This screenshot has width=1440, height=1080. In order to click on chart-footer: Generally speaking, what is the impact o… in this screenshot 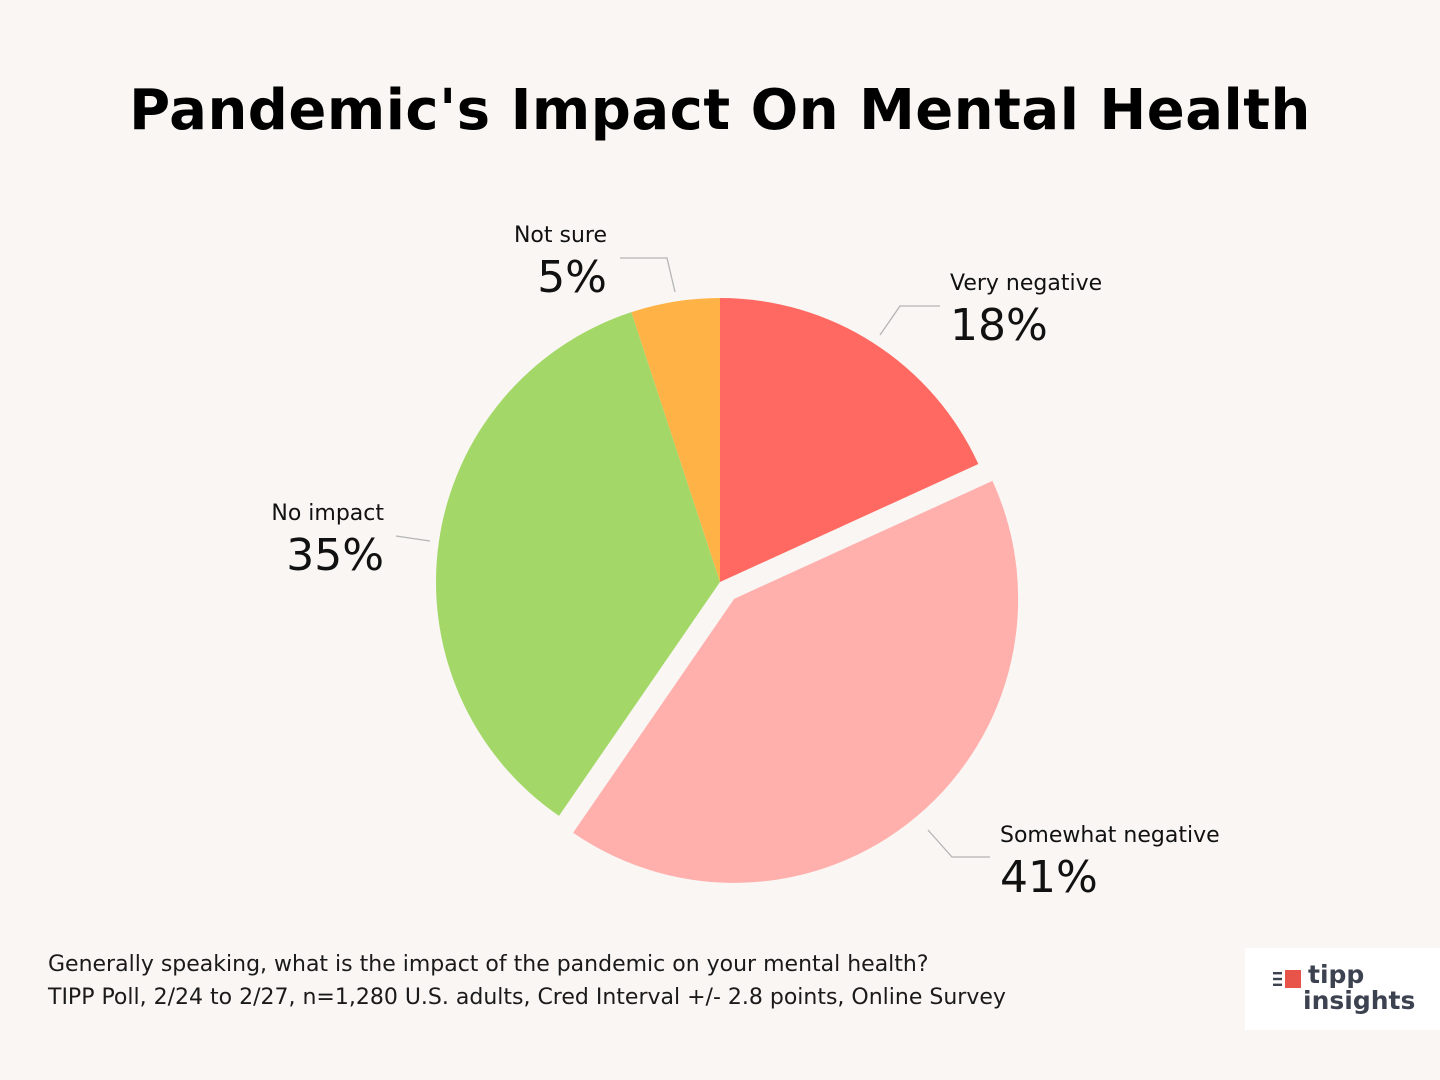, I will do `click(527, 981)`.